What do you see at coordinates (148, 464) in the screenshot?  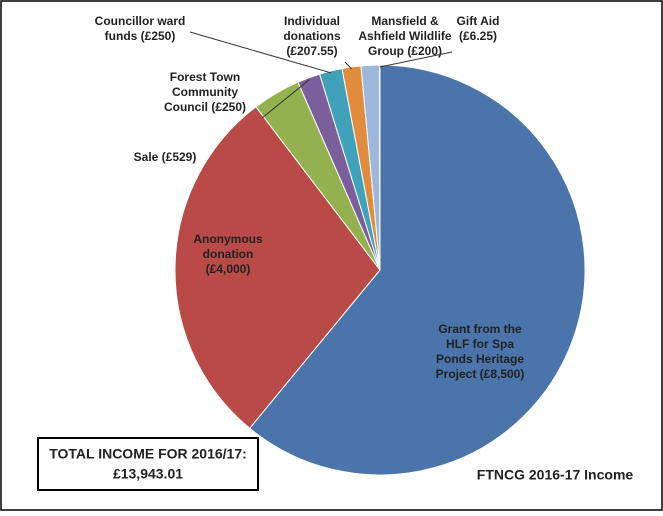 I see `total-box` at bounding box center [148, 464].